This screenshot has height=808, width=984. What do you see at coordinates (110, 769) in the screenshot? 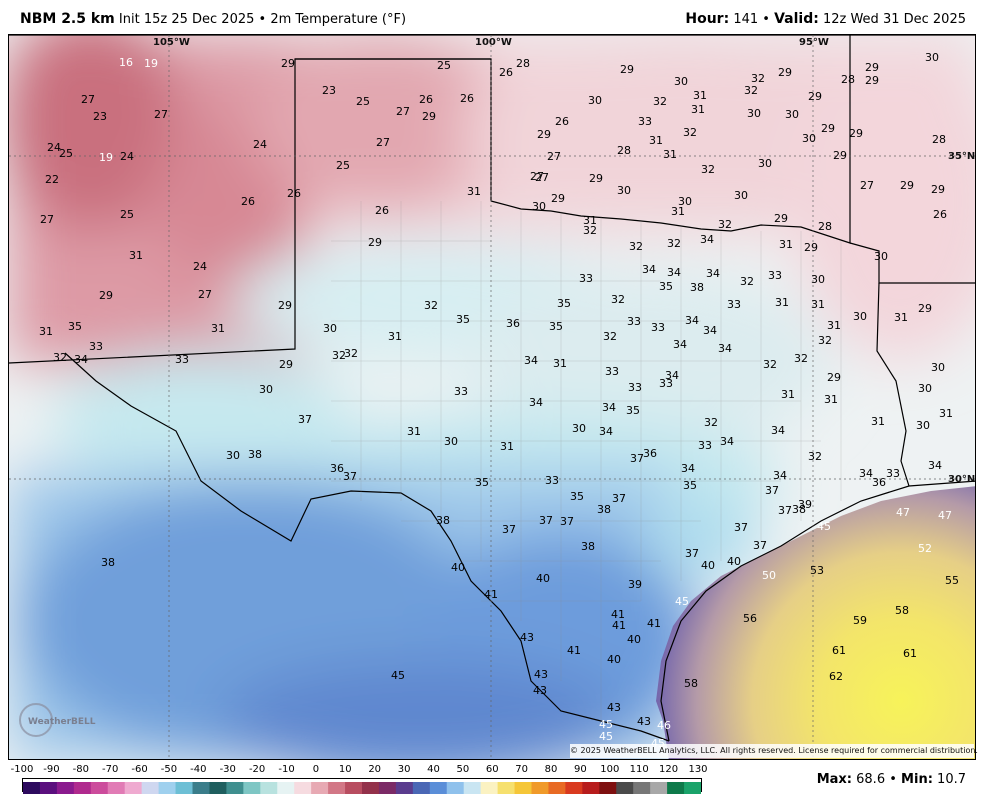
I see `legend-tick: -70` at bounding box center [110, 769].